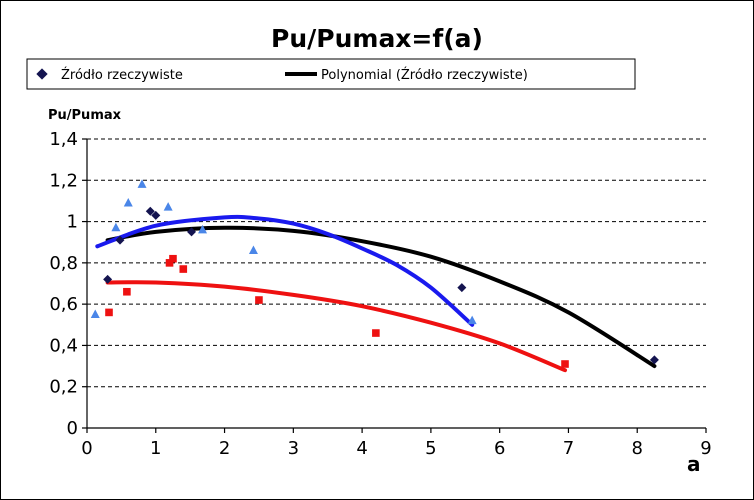 The width and height of the screenshot is (754, 500). What do you see at coordinates (63, 284) in the screenshot?
I see `y-tick-labels: 0 0,2 0,4 0,6 0,8 1 1,2 1,4` at bounding box center [63, 284].